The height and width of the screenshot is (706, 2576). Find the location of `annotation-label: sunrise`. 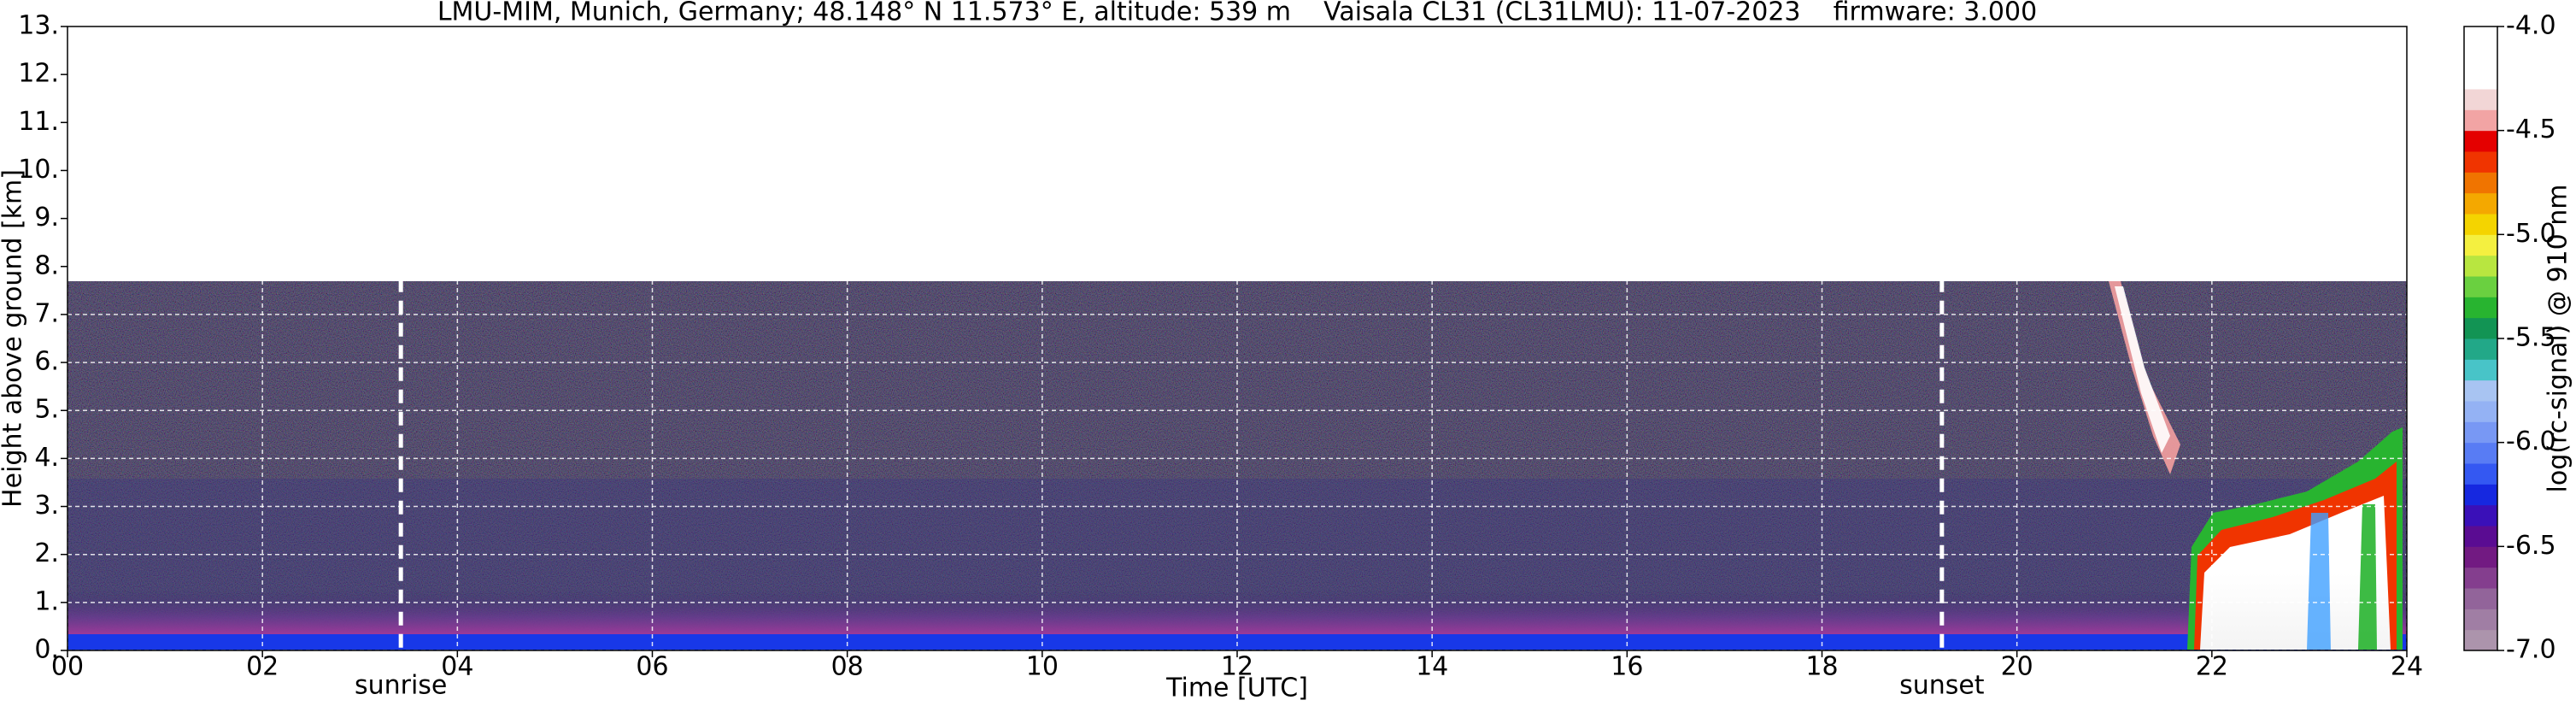

annotation-label: sunrise is located at coordinates (401, 686).